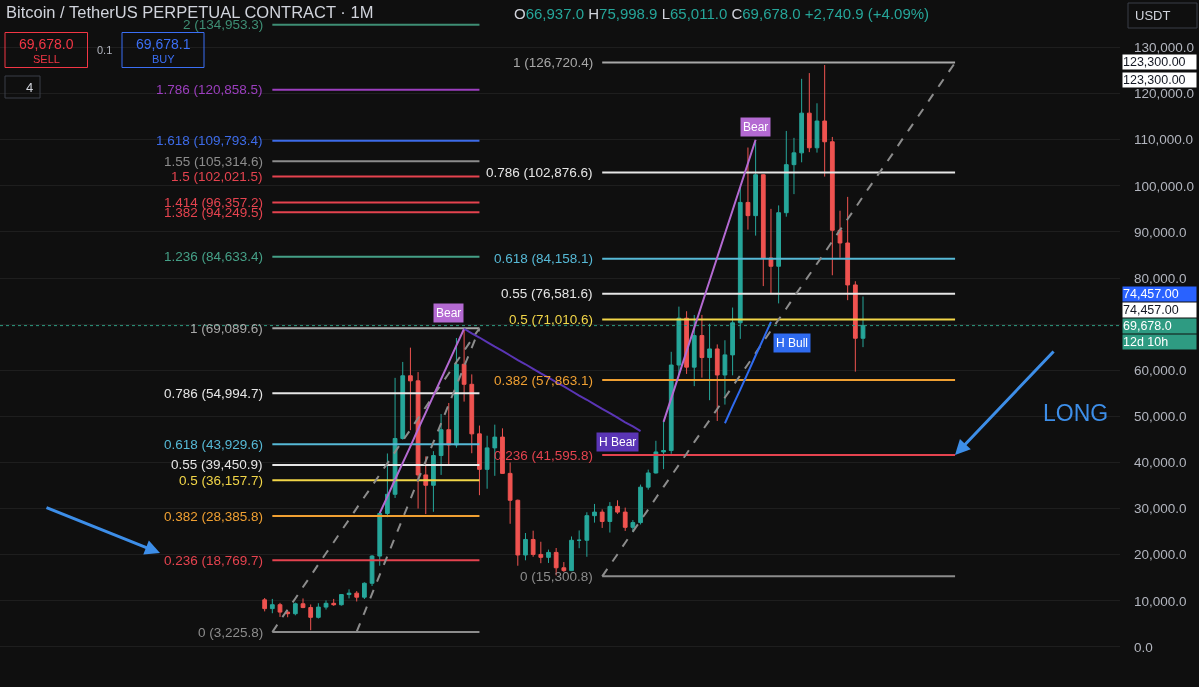  What do you see at coordinates (547, 293) in the screenshot?
I see `series-label: 0.55 (76,581.6)` at bounding box center [547, 293].